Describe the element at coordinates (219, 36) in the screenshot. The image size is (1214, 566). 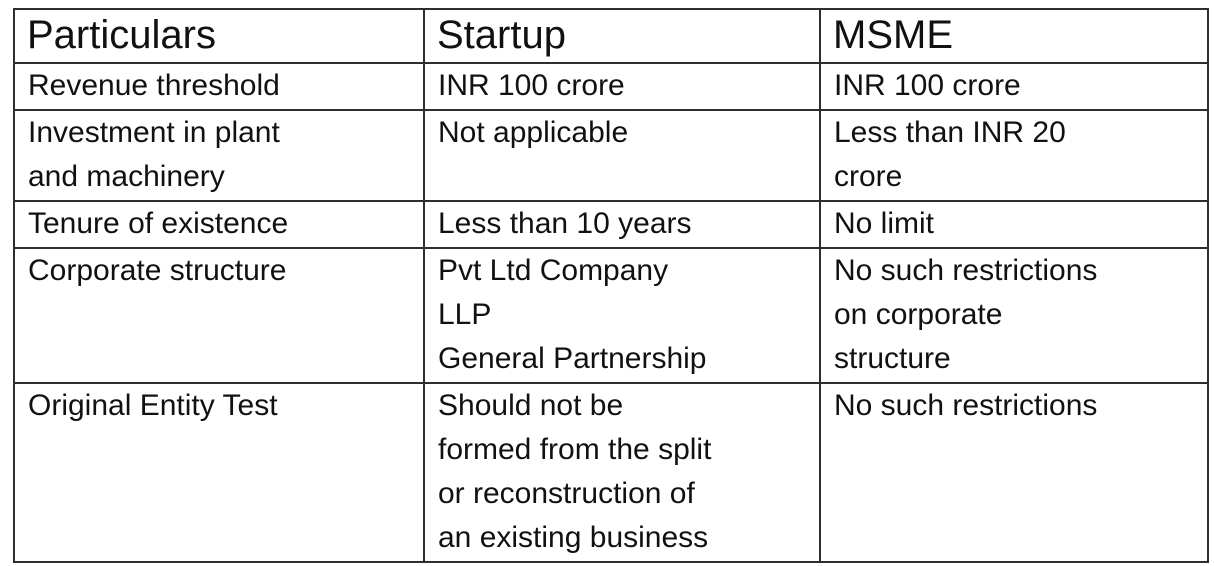
I see `column-header-particulars: Particulars` at that location.